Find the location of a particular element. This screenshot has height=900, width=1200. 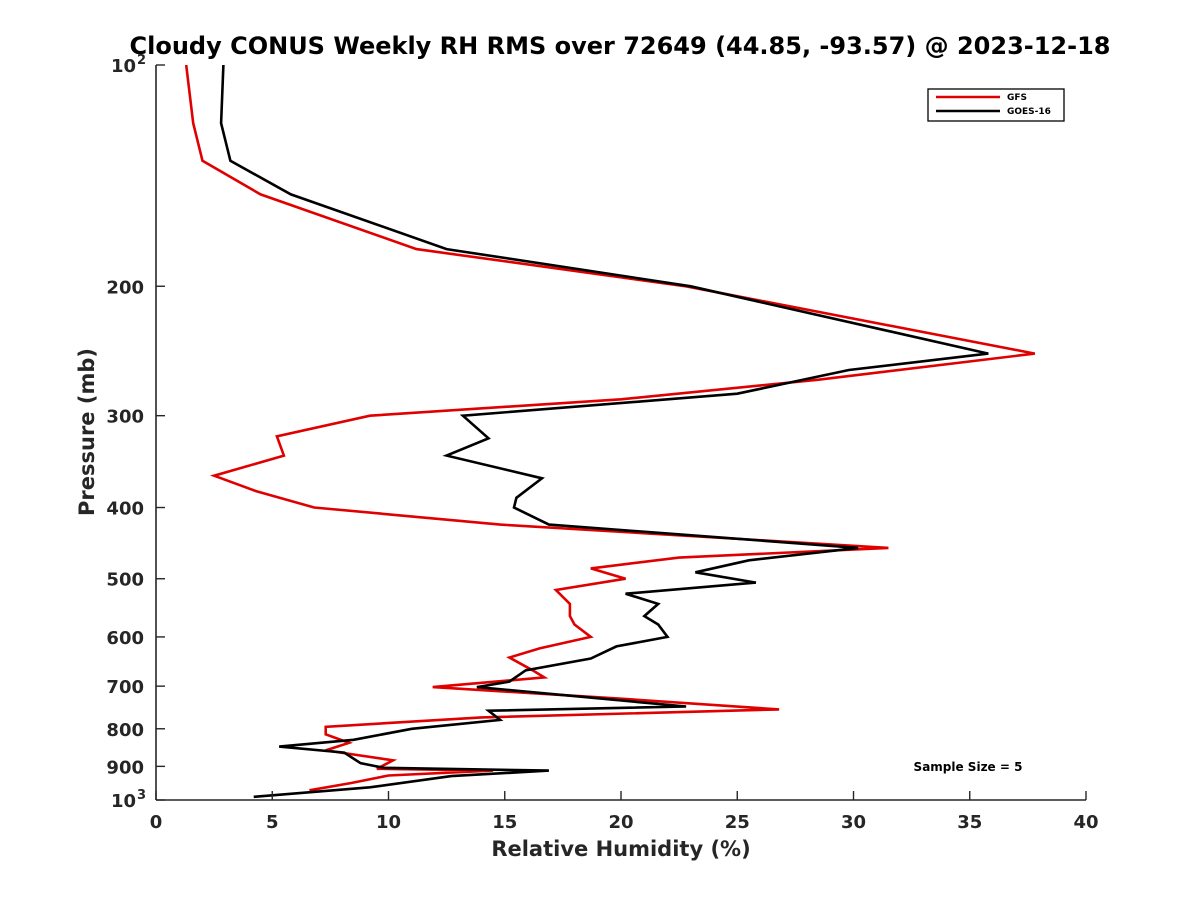

x-tick-label: 10 is located at coordinates (388, 822).